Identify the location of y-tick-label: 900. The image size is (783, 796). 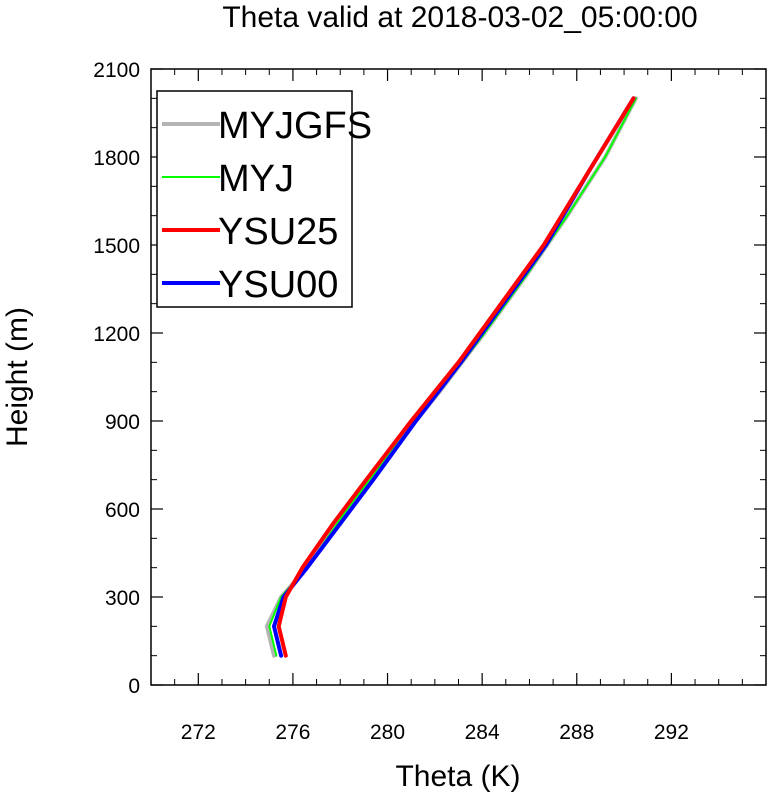
(122, 422).